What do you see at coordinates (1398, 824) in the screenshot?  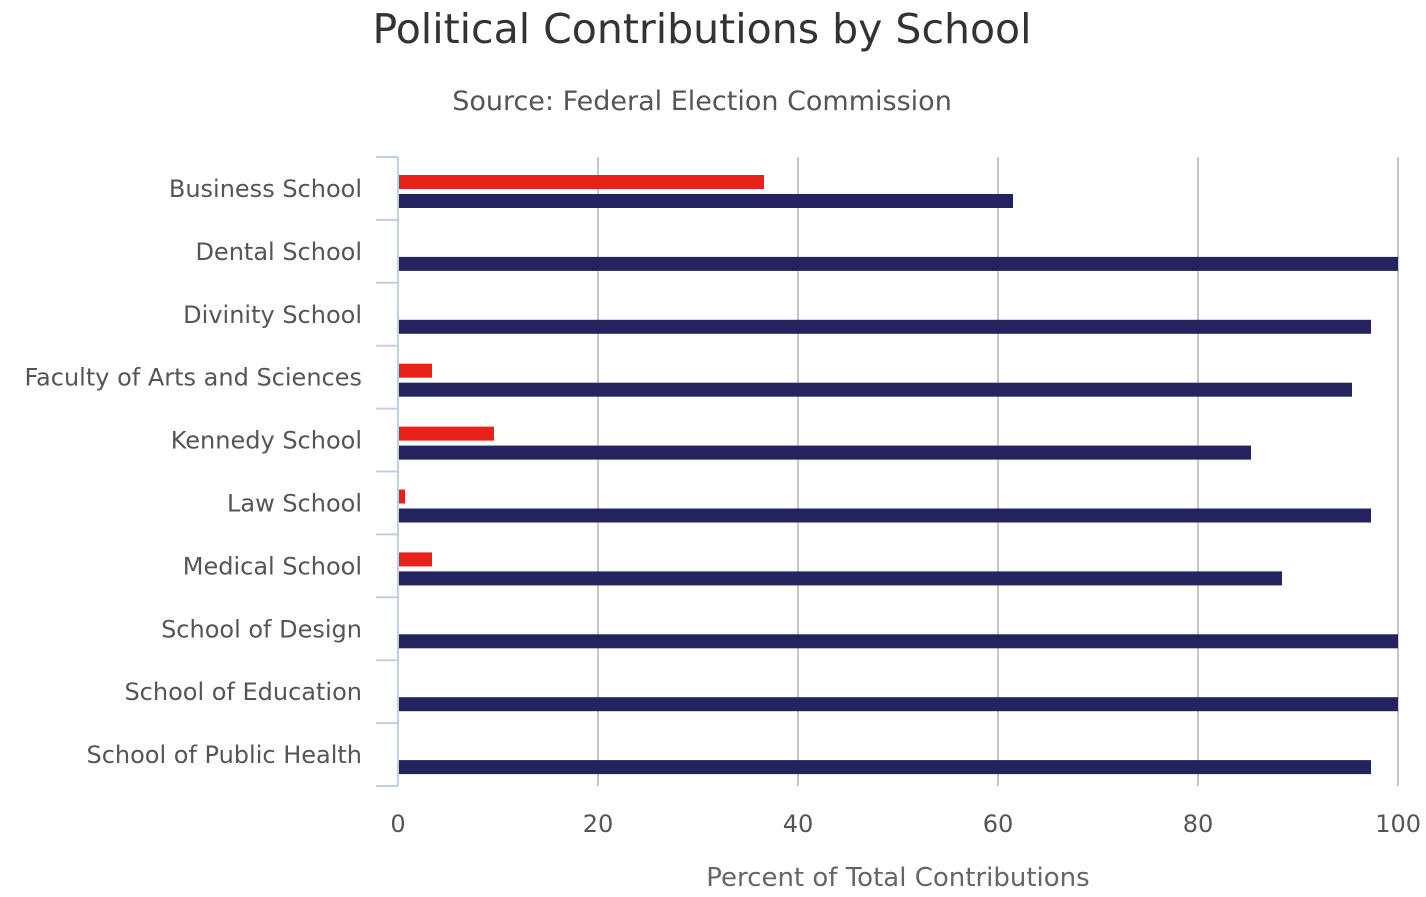 I see `x-tick-label: 100` at bounding box center [1398, 824].